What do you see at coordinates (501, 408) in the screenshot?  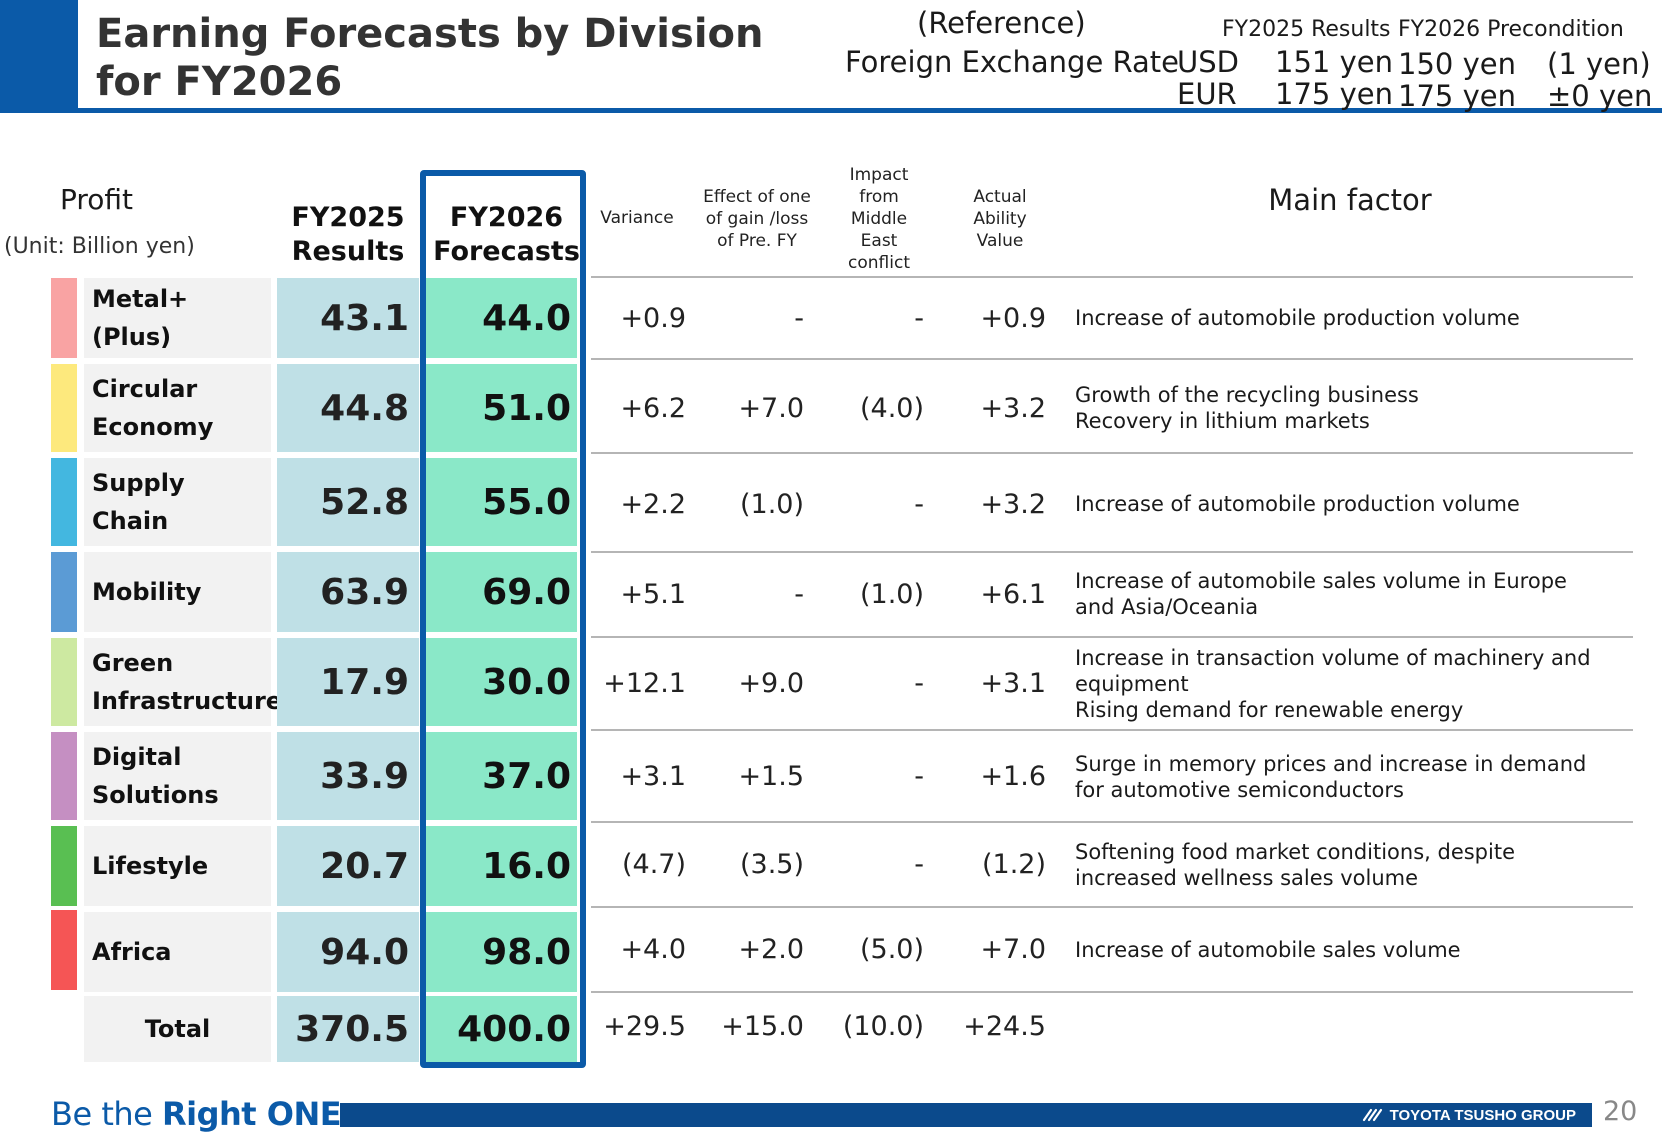 I see `fy2026-forecast-value: 51.0` at bounding box center [501, 408].